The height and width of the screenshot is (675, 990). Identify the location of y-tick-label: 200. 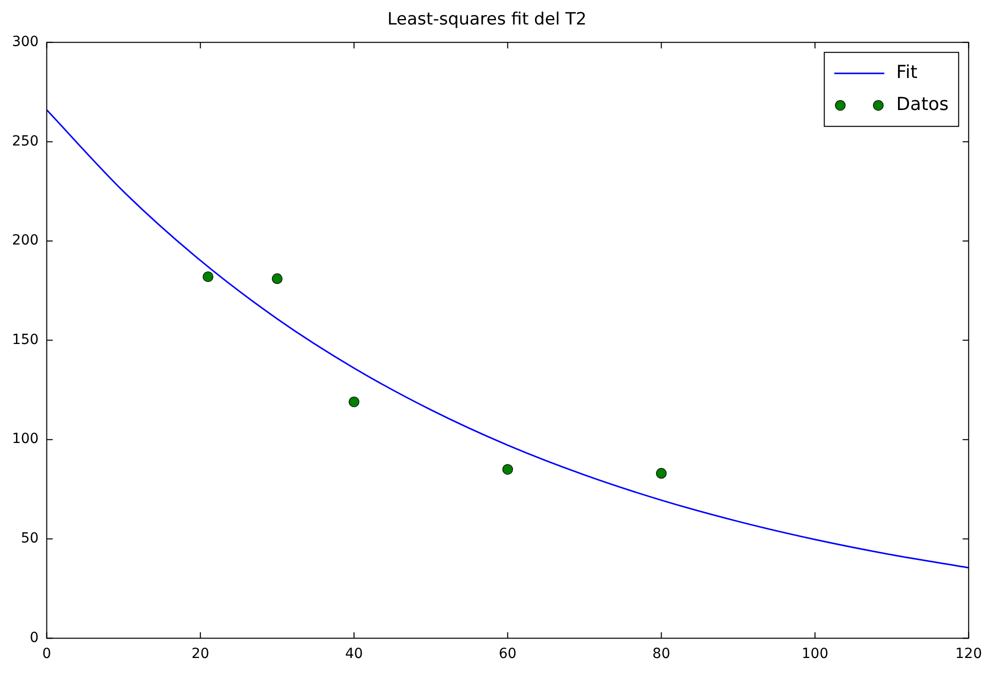
(25, 240).